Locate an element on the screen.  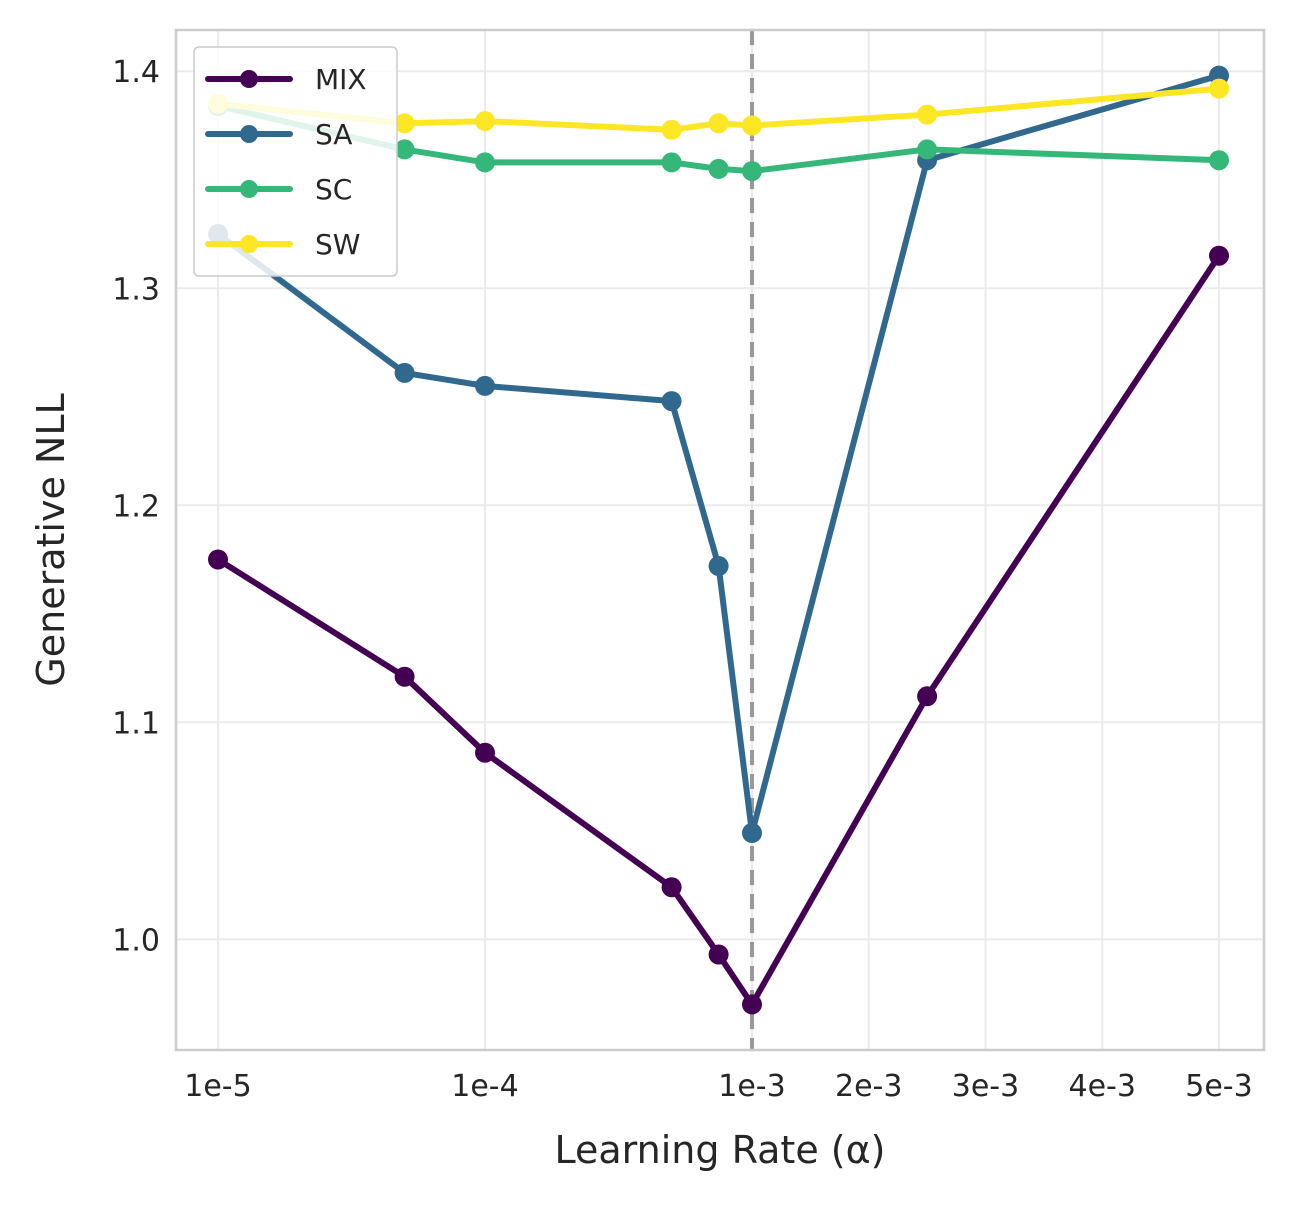
legend-label: SA is located at coordinates (333, 134).